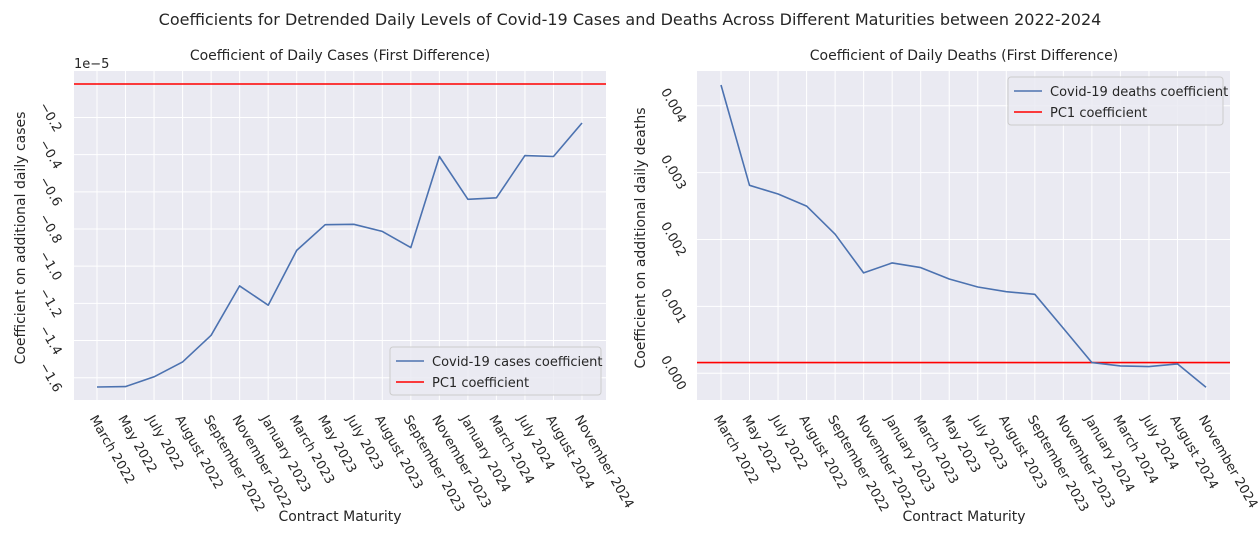  What do you see at coordinates (50, 191) in the screenshot?
I see `cases-y-tick-label: −0.6` at bounding box center [50, 191].